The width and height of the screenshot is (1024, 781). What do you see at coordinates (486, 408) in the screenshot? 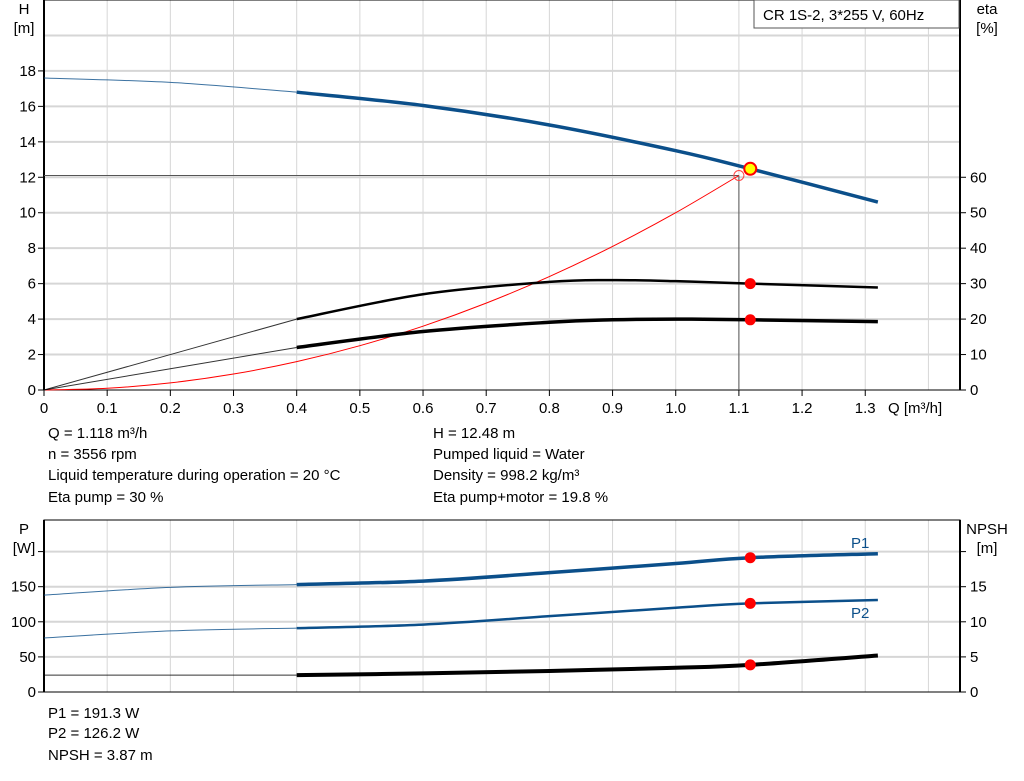
I see `x-tick-label: 0.7` at bounding box center [486, 408].